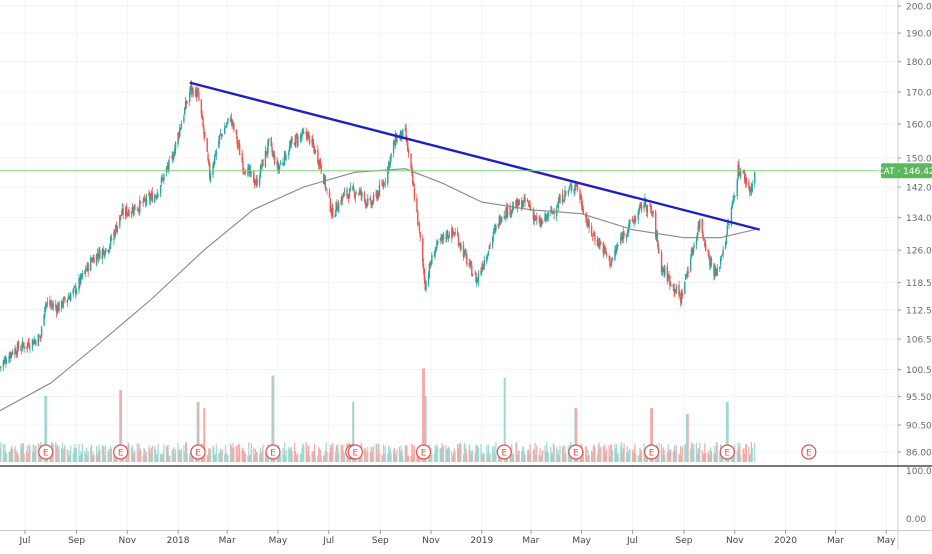 This screenshot has width=932, height=554. I want to click on price-tick-label: 112.50, so click(919, 312).